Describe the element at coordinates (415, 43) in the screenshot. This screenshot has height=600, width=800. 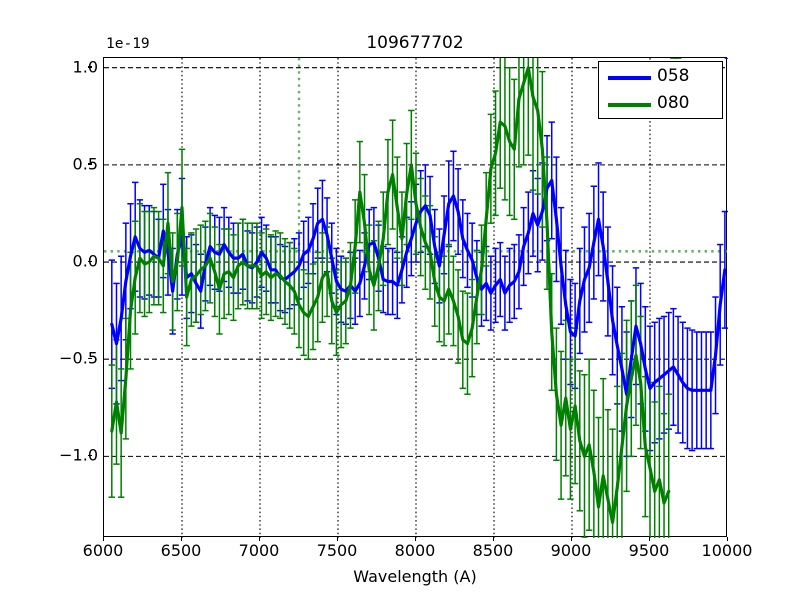
I see `chart-title: 109677702` at that location.